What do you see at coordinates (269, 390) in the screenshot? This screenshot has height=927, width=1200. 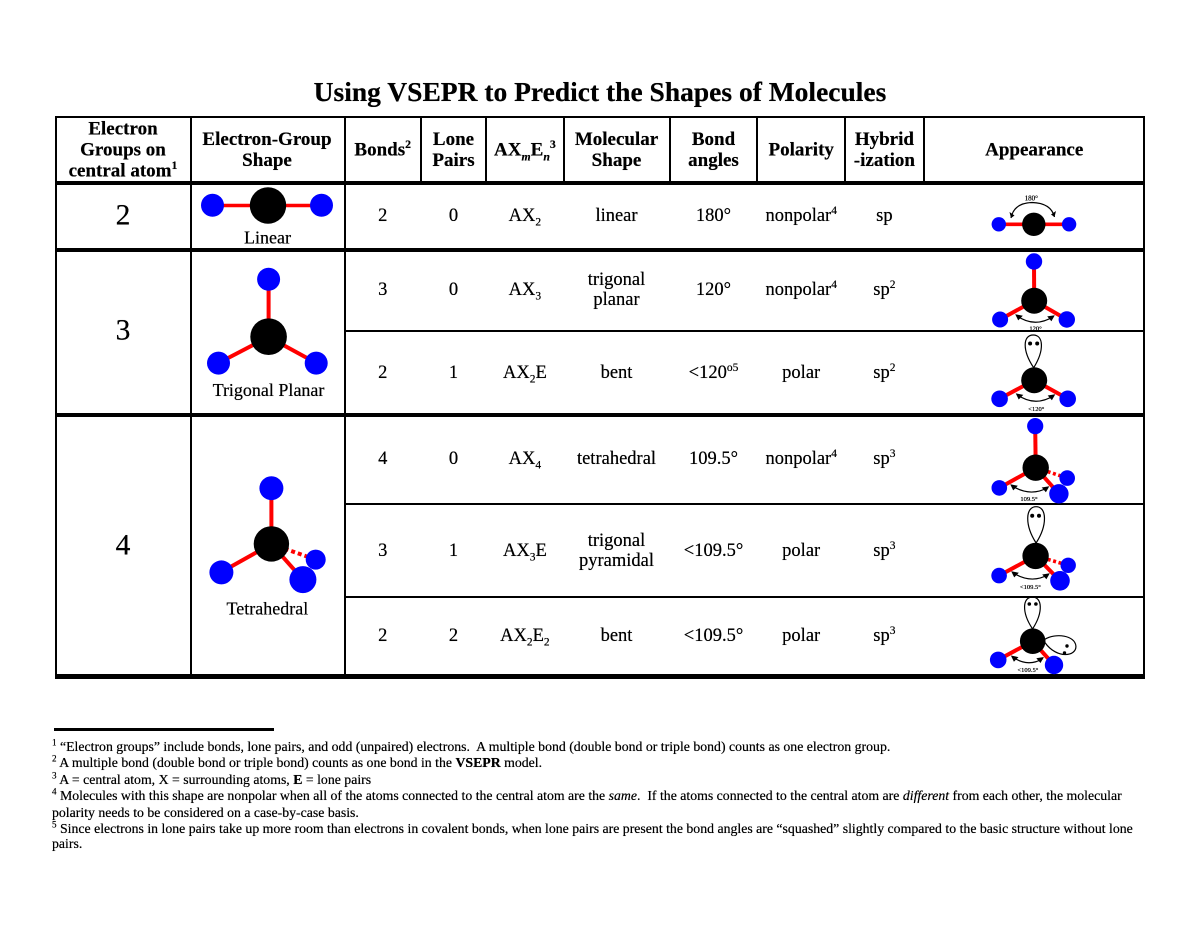 I see `svg-text: Trigonal Planar` at bounding box center [269, 390].